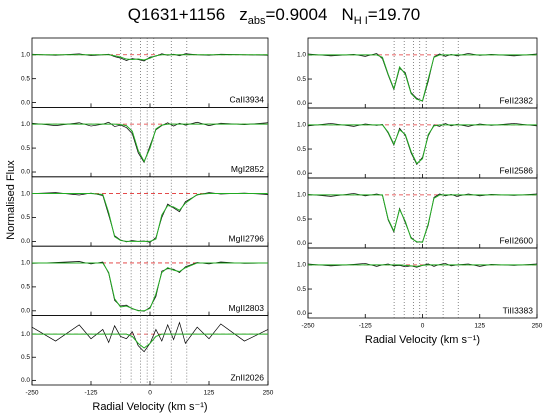 Image resolution: width=548 pixels, height=417 pixels. Describe the element at coordinates (243, 14) in the screenshot. I see `title-z: z` at that location.